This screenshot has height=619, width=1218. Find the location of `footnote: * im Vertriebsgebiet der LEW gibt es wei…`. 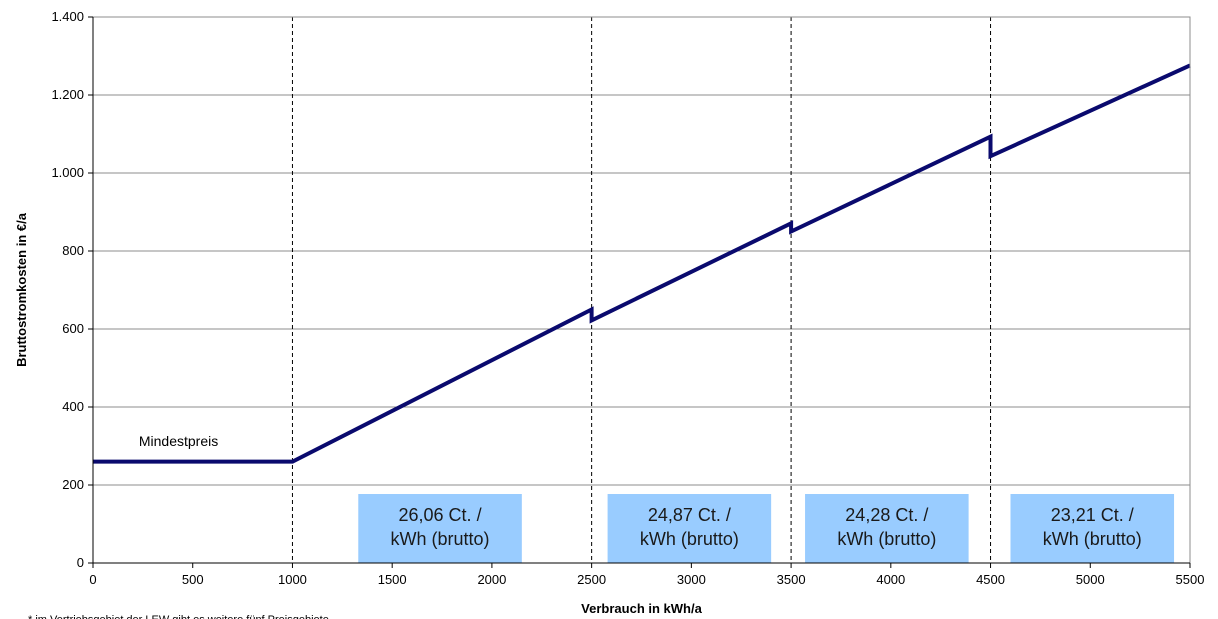

footnote: * im Vertriebsgebiet der LEW gibt es wei… is located at coordinates (178, 616).